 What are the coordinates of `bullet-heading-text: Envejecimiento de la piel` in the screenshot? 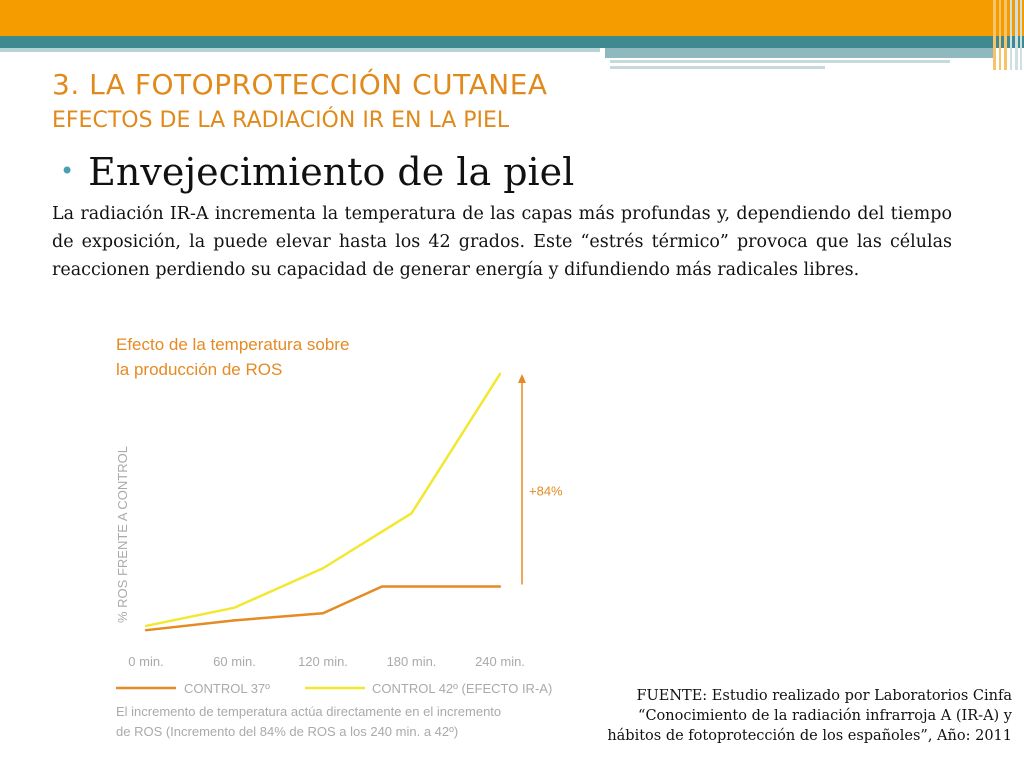 It's located at (331, 172).